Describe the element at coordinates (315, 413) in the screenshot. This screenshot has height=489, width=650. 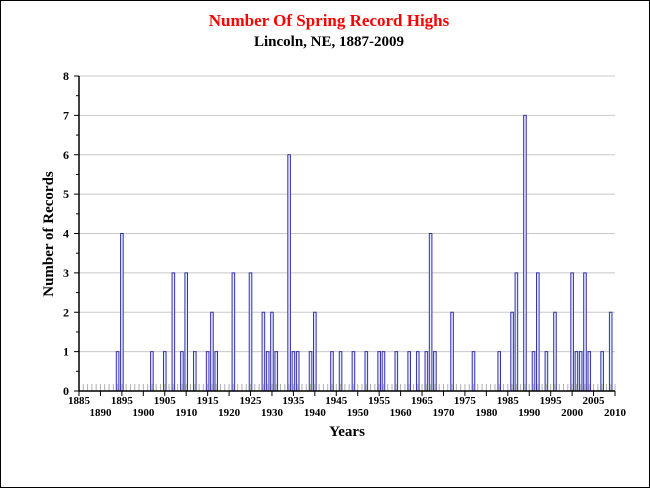
I see `x-tick-label: 1940` at that location.